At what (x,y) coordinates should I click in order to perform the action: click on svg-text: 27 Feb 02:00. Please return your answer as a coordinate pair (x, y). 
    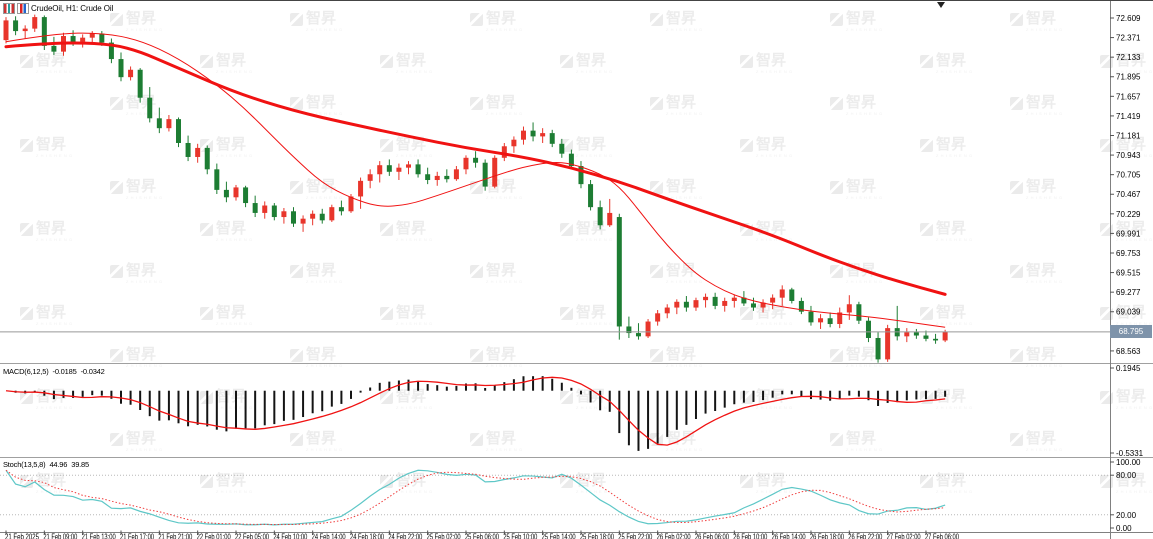
    Looking at the image, I should click on (904, 536).